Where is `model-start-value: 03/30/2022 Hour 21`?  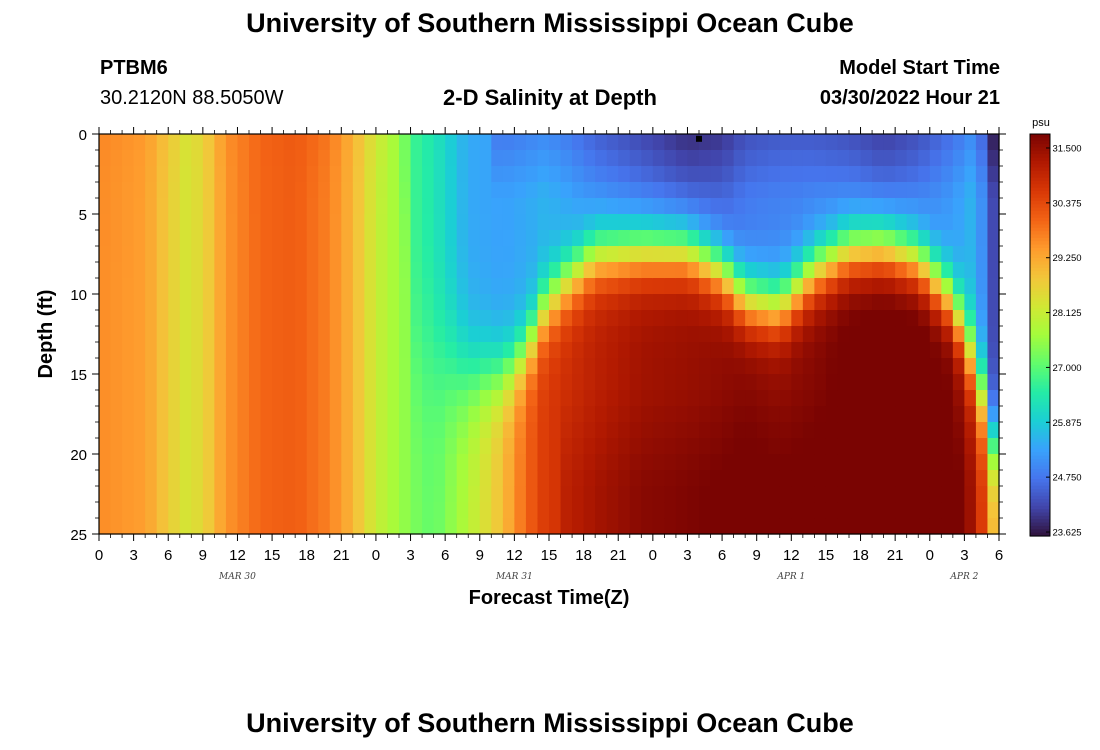
model-start-value: 03/30/2022 Hour 21 is located at coordinates (909, 98).